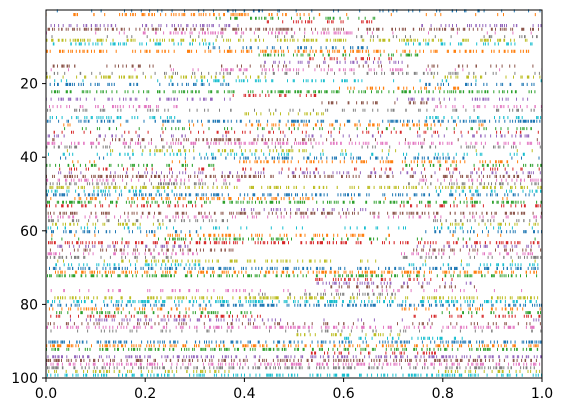  I want to click on x-tick-label: 0.2, so click(145, 394).